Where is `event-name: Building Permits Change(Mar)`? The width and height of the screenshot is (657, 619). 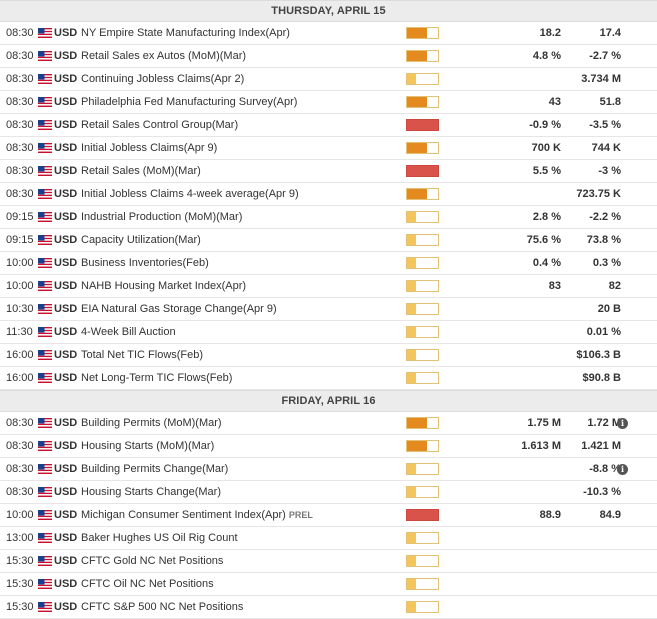
event-name: Building Permits Change(Mar) is located at coordinates (154, 469).